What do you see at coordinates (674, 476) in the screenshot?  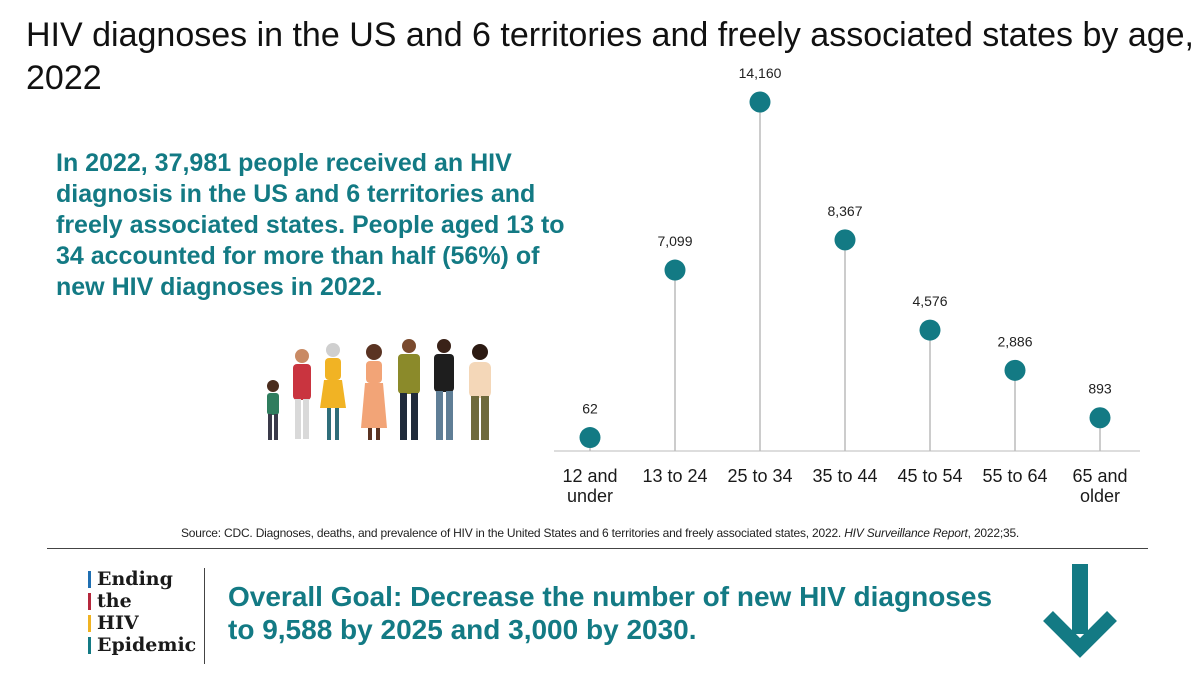 I see `x-tick-label: 13 to 24` at bounding box center [674, 476].